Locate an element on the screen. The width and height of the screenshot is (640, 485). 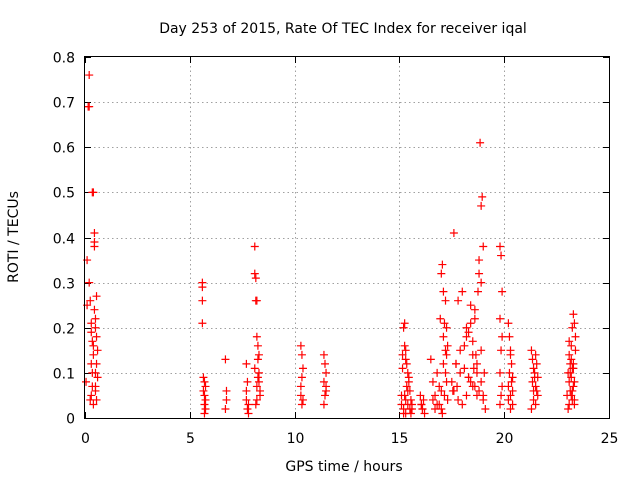
y-tick-label: 0.8 is located at coordinates (64, 59).